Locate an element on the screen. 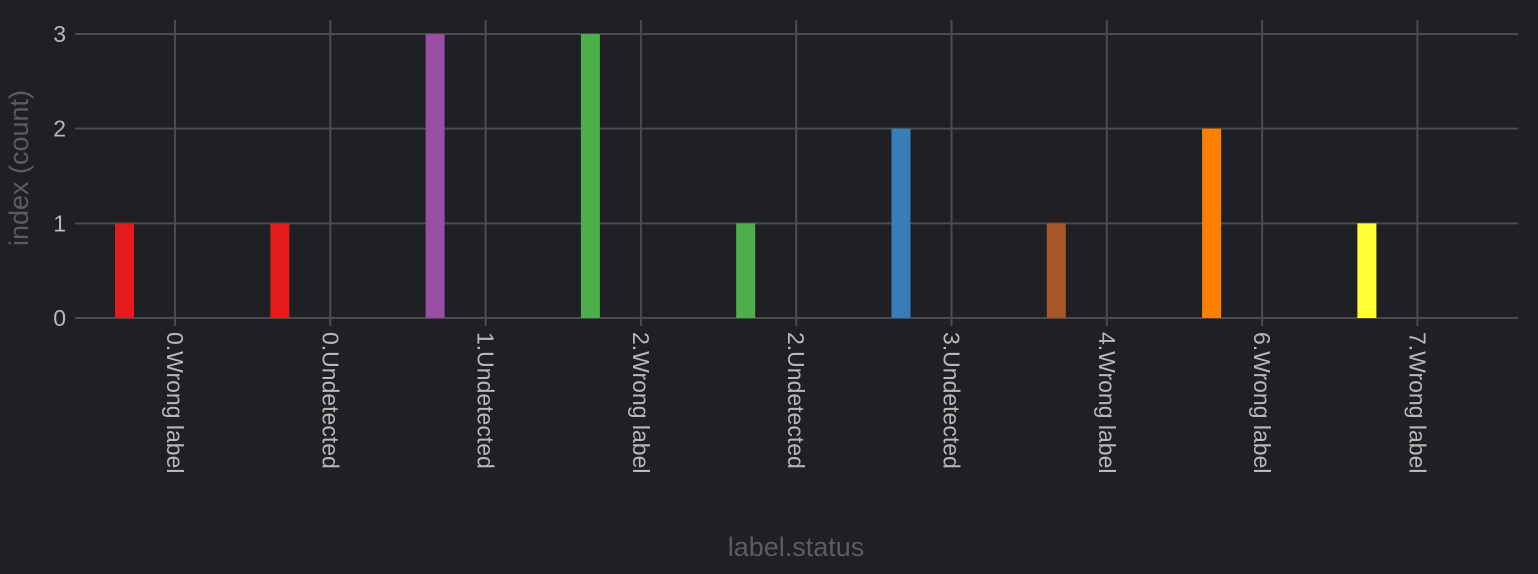  x-tick-label: 1.Undetected is located at coordinates (486, 400).